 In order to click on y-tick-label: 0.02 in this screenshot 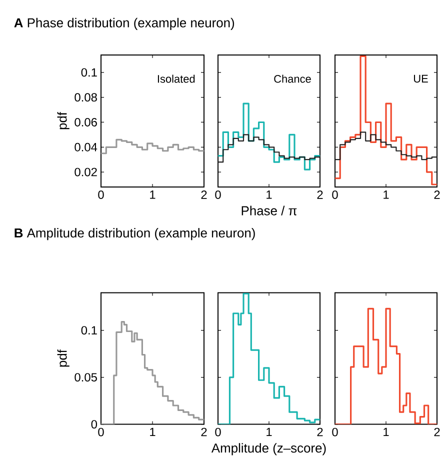, I will do `click(86, 172)`.